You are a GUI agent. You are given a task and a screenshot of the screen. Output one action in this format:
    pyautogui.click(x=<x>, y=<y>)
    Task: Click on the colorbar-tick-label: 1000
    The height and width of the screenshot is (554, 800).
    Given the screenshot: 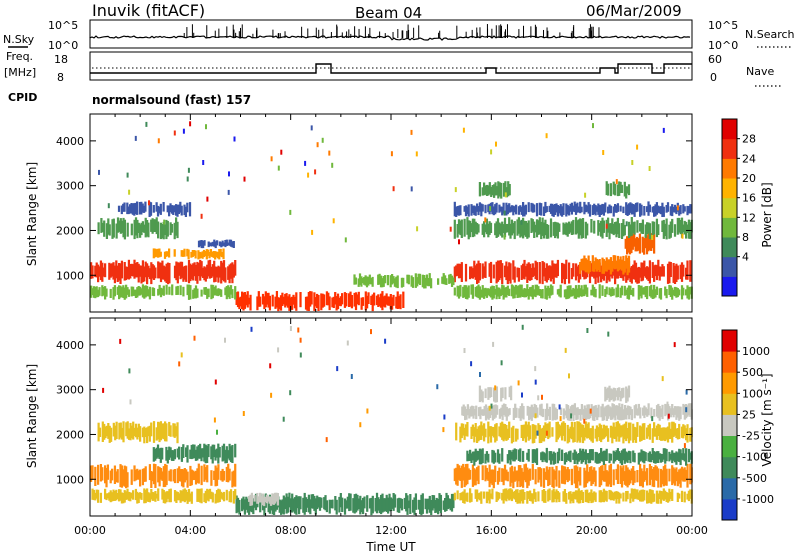 What is the action you would take?
    pyautogui.click(x=756, y=351)
    